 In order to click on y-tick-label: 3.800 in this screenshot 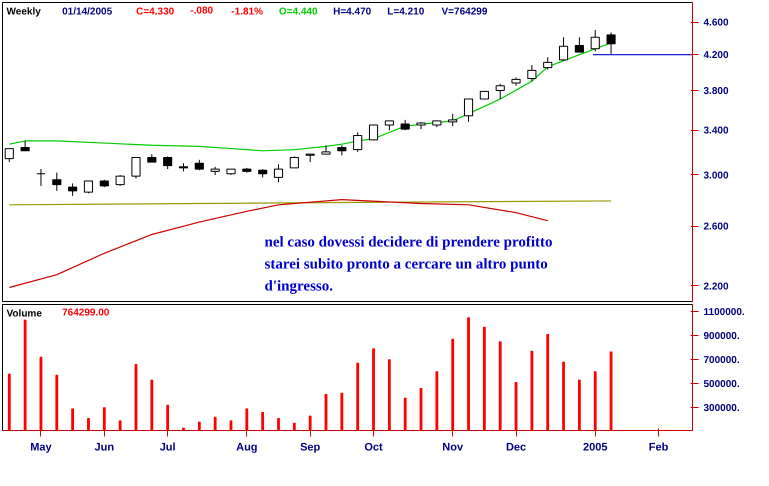, I will do `click(716, 91)`.